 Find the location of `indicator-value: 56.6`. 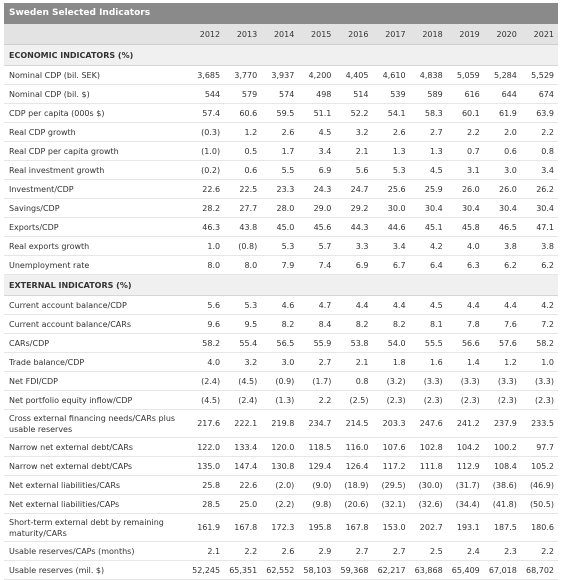

indicator-value: 56.6 is located at coordinates (465, 343).